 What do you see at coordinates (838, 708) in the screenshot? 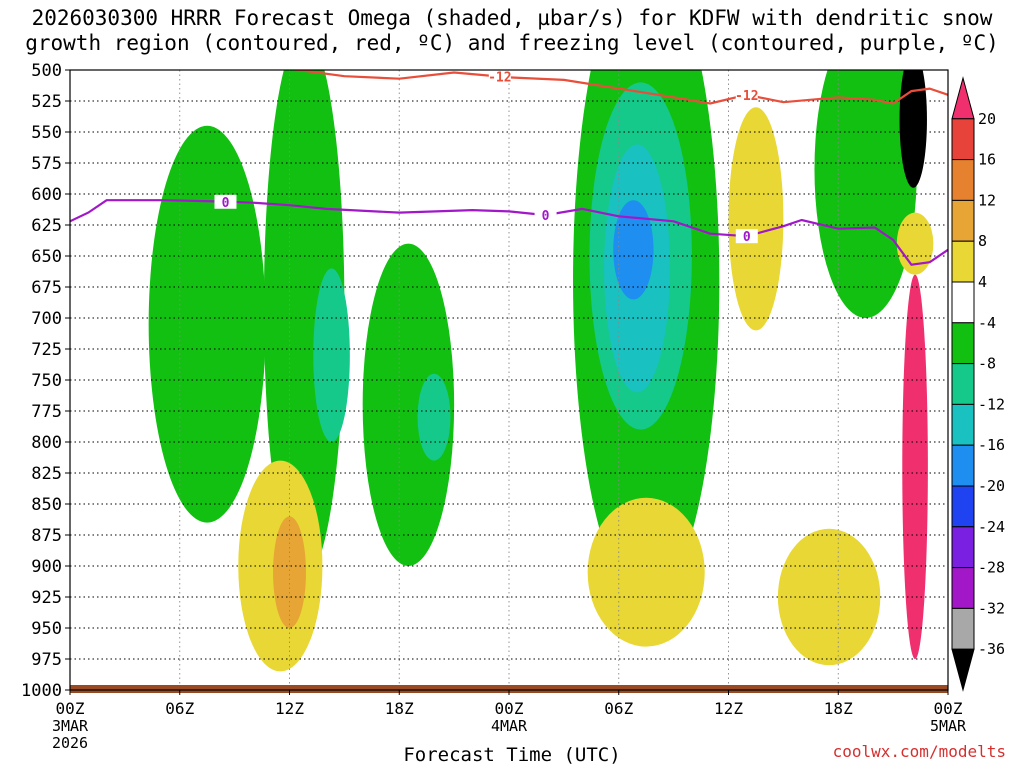
I see `x-tick-label-42: 18Z` at bounding box center [838, 708].